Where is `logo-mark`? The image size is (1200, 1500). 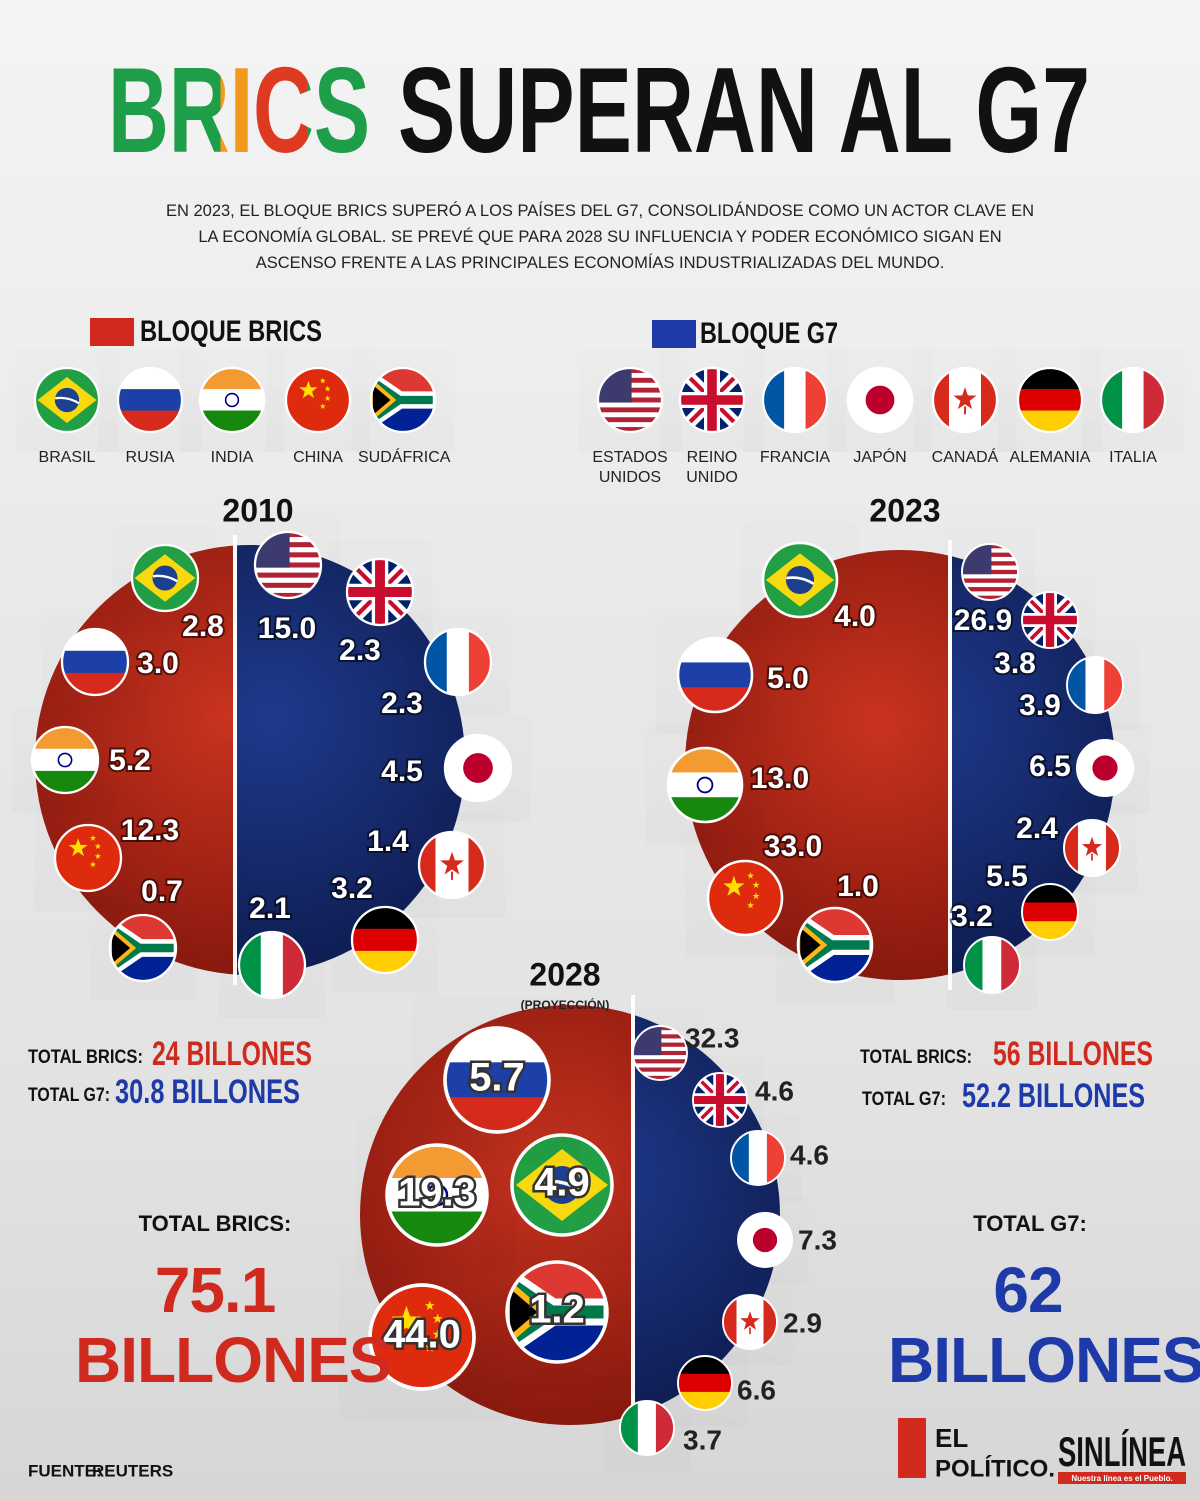 logo-mark is located at coordinates (912, 1448).